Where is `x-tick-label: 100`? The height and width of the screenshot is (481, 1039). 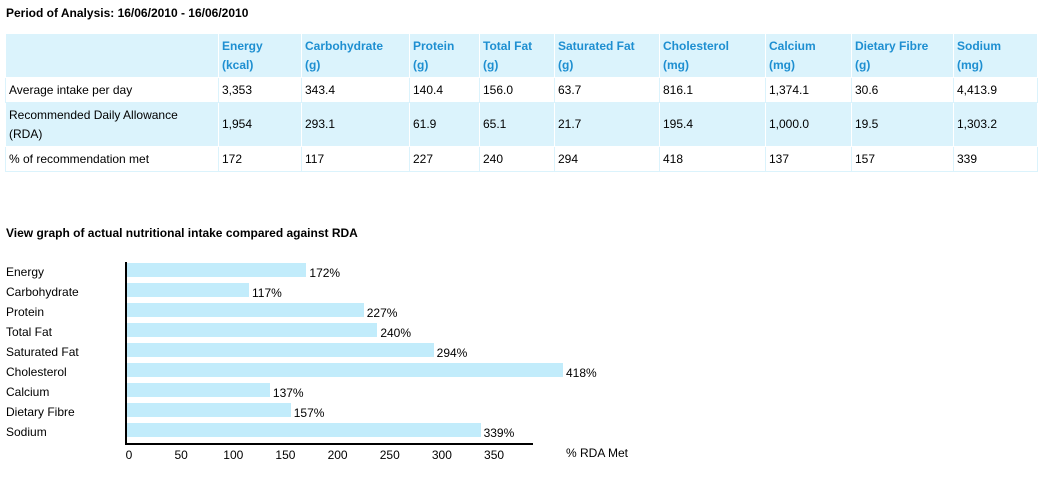
x-tick-label: 100 is located at coordinates (233, 455).